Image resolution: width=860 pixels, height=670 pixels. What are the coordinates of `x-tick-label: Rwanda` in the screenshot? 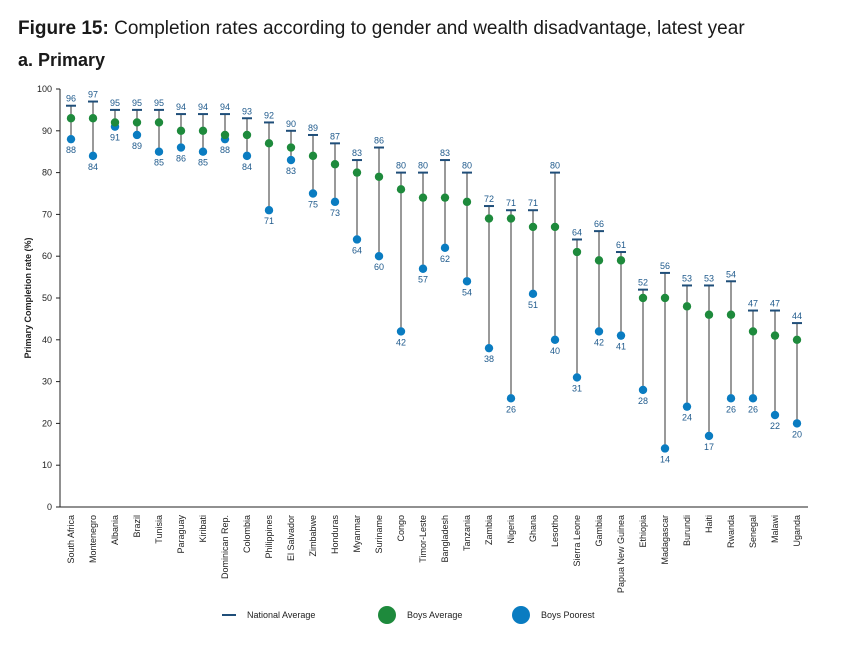 It's located at (731, 531).